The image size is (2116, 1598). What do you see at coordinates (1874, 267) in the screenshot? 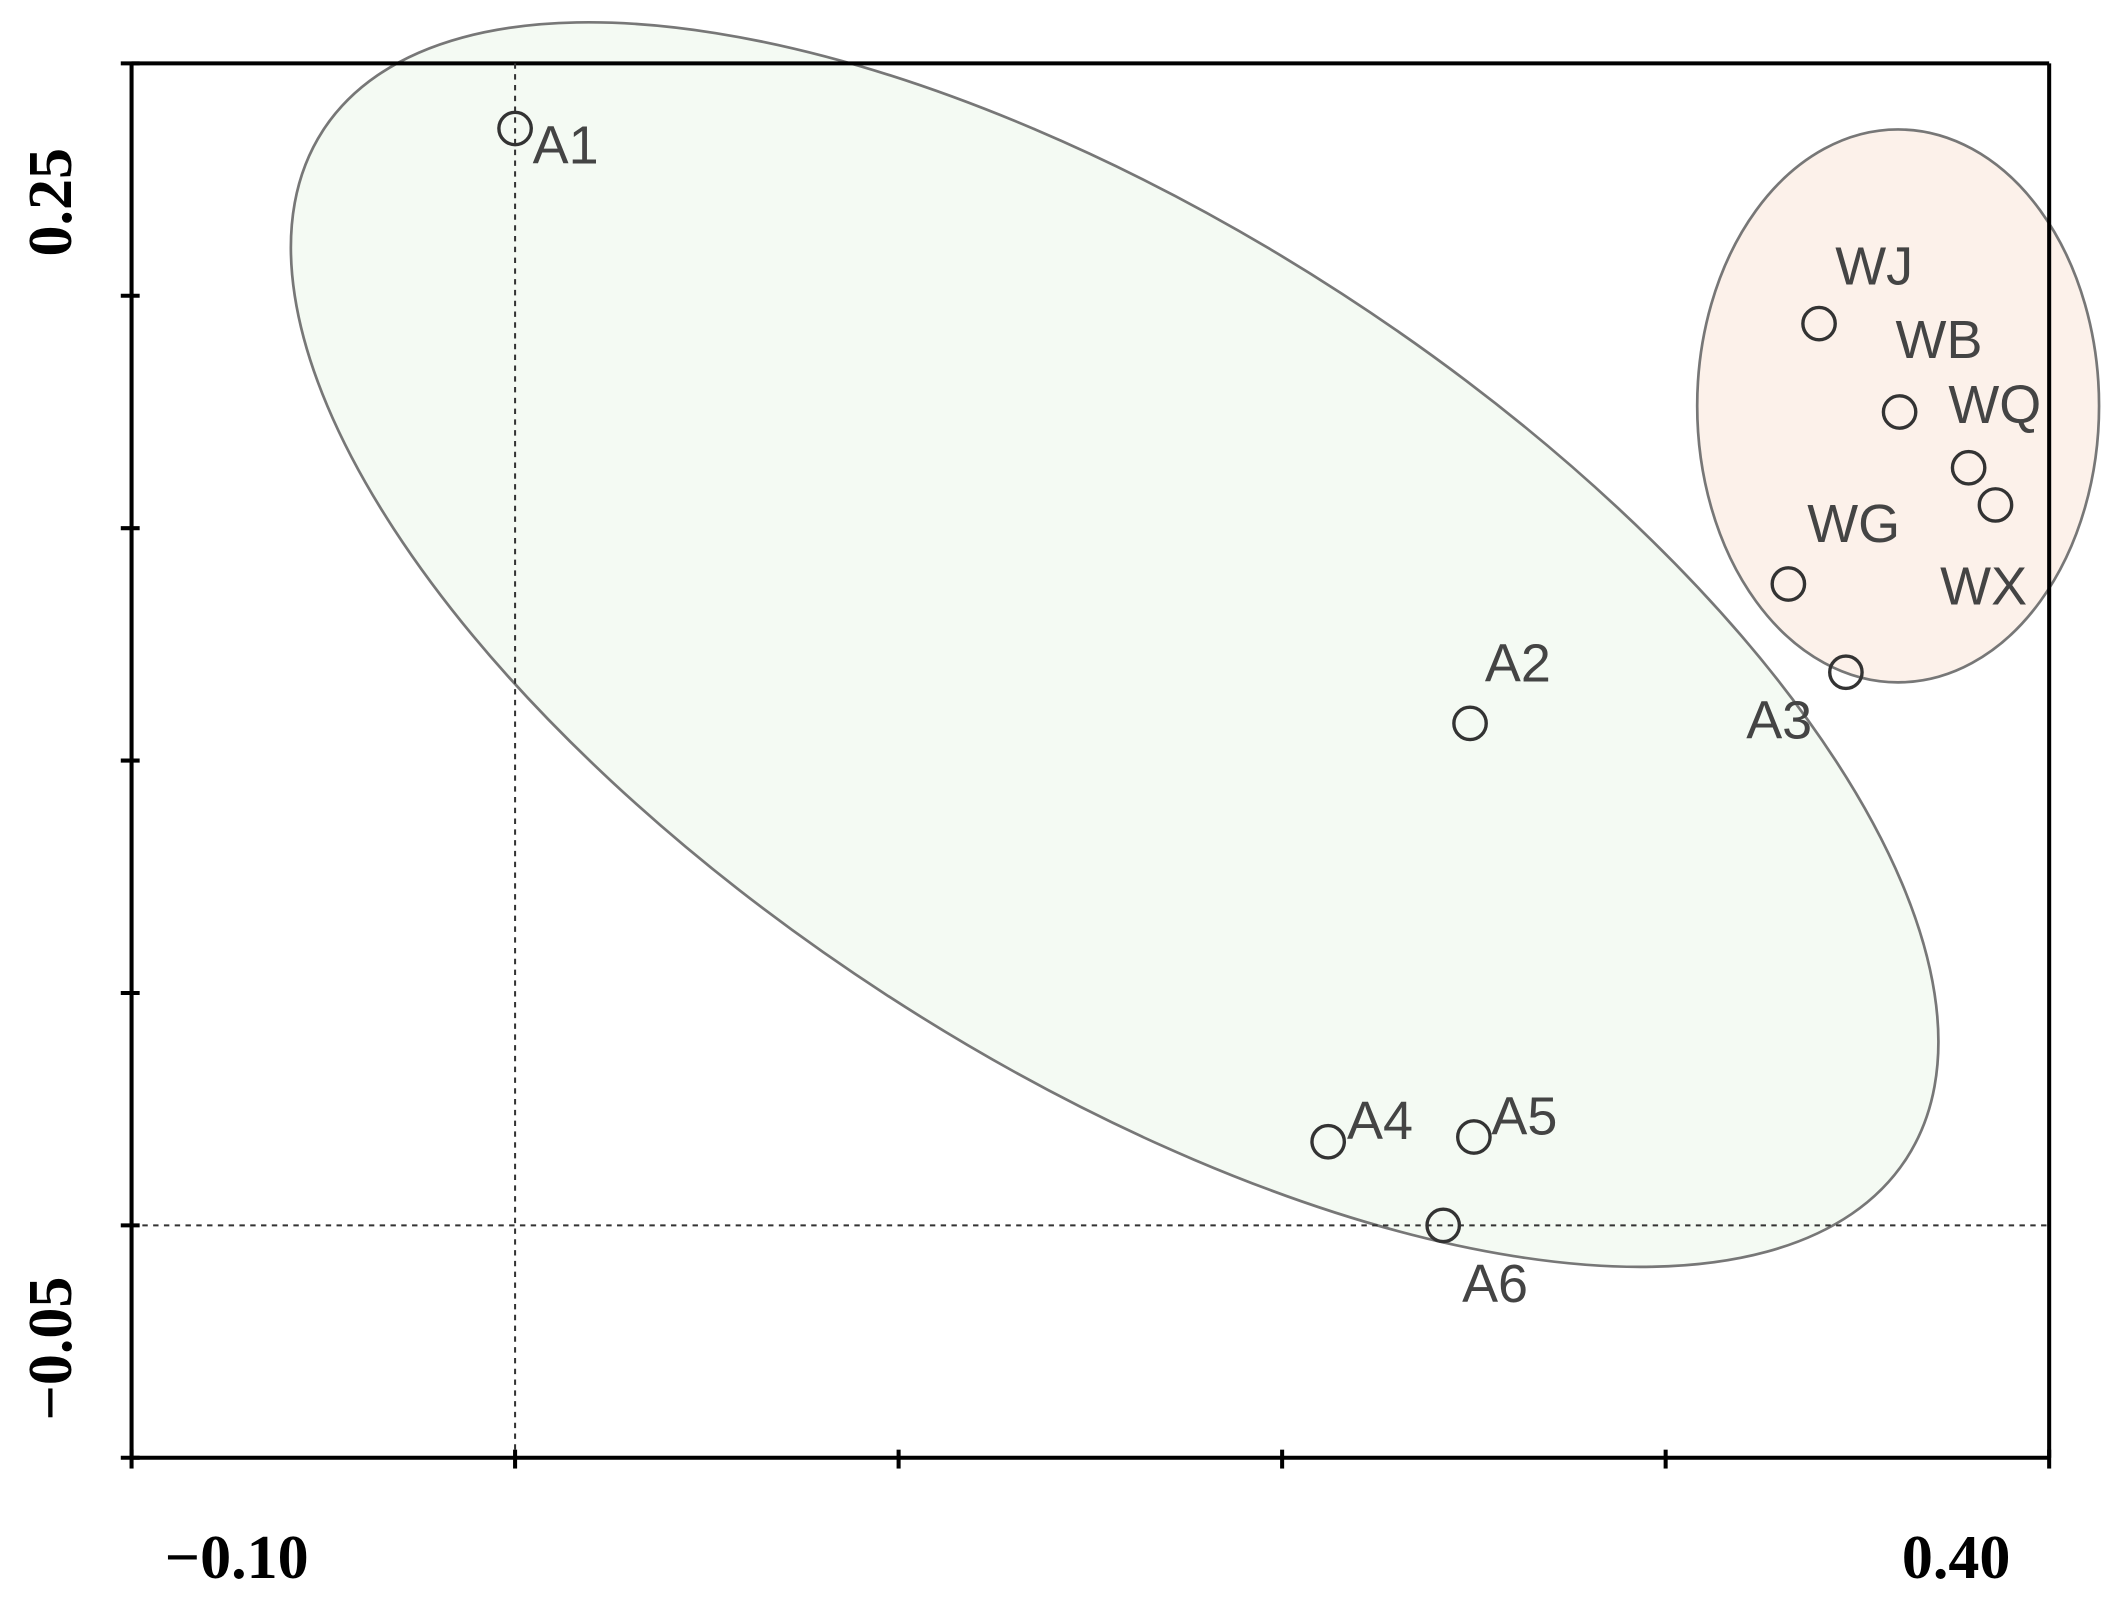
I see `point-label: WJ` at bounding box center [1874, 267].